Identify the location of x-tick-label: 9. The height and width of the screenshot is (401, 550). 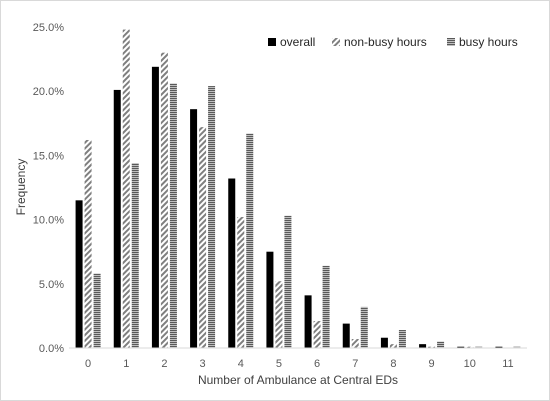
(432, 364).